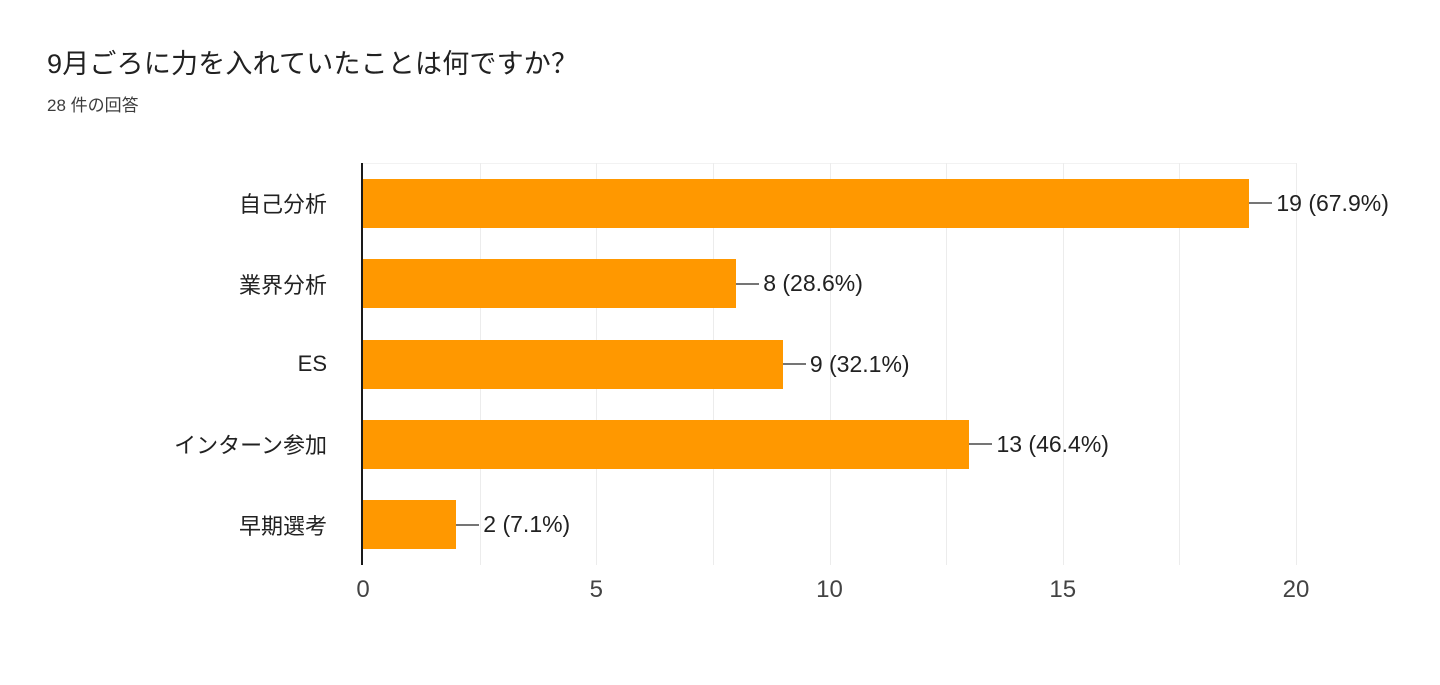 This screenshot has height=685, width=1440. Describe the element at coordinates (313, 64) in the screenshot. I see `chart-title: 9月ごろに力を入れていたことは何ですか？` at that location.